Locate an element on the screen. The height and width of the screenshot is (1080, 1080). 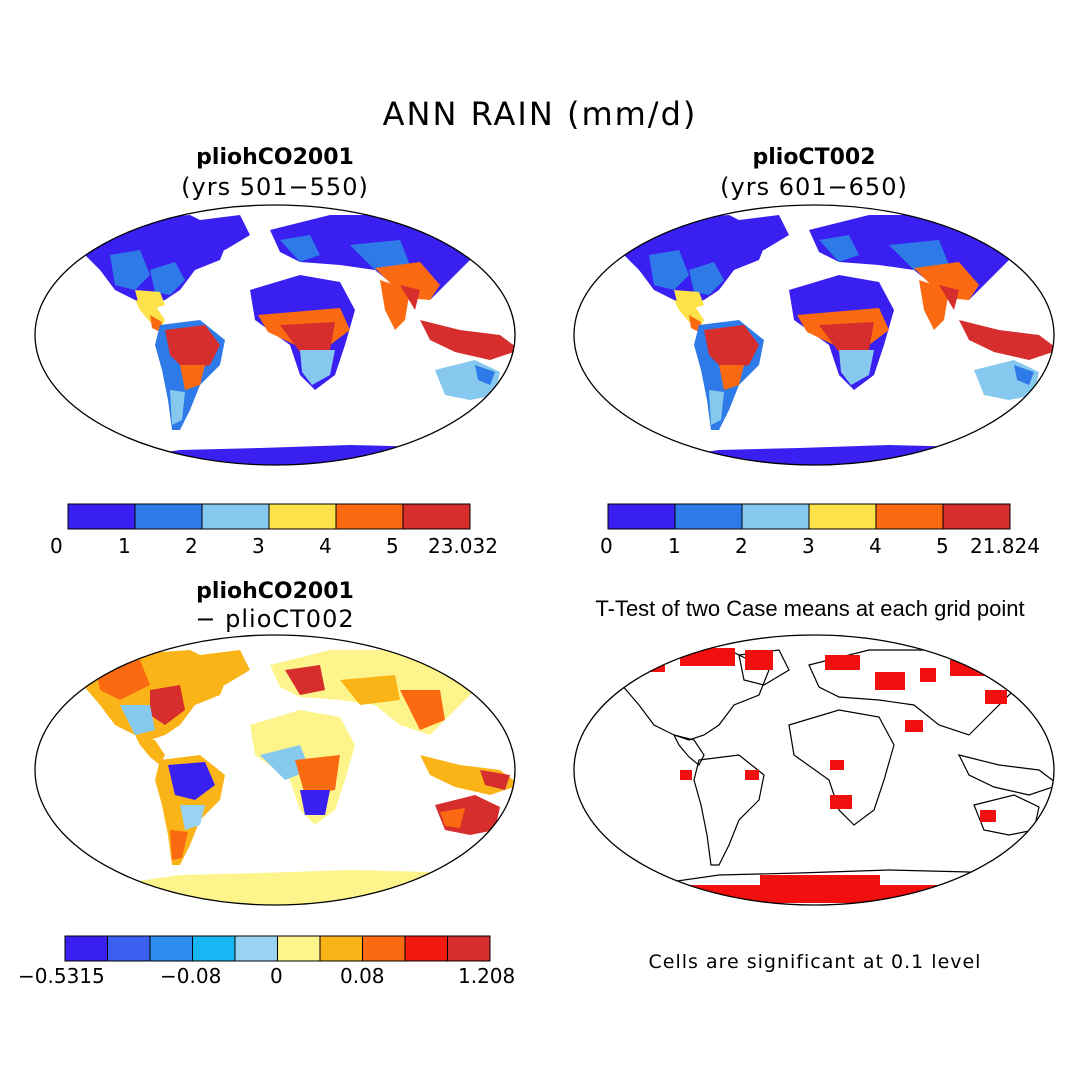
cb1-tick: 5 is located at coordinates (392, 546).